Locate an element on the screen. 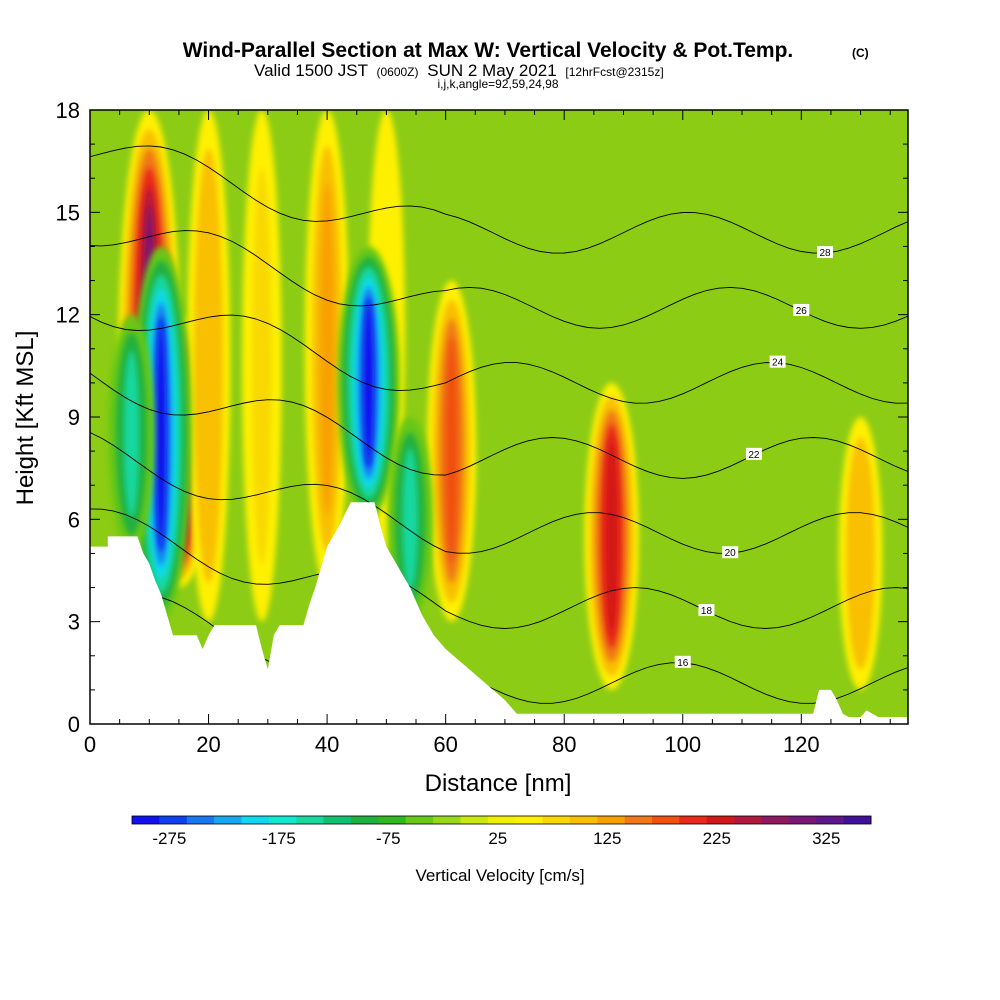 This screenshot has height=1000, width=1000. x-axis-label: Distance [nm] is located at coordinates (498, 783).